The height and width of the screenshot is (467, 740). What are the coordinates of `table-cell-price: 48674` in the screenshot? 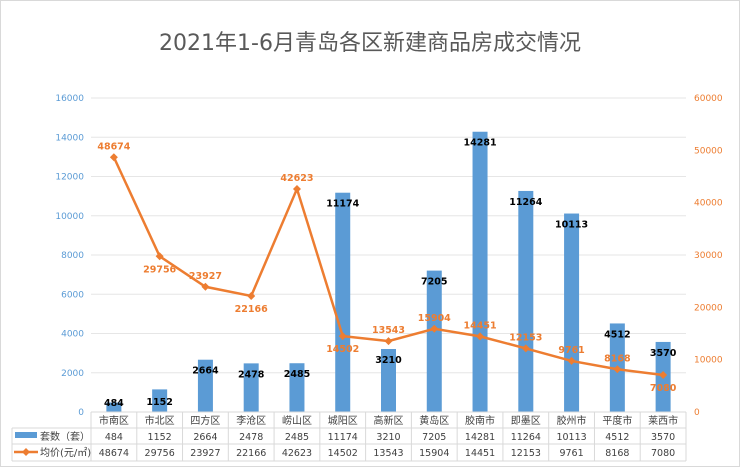 It's located at (114, 453).